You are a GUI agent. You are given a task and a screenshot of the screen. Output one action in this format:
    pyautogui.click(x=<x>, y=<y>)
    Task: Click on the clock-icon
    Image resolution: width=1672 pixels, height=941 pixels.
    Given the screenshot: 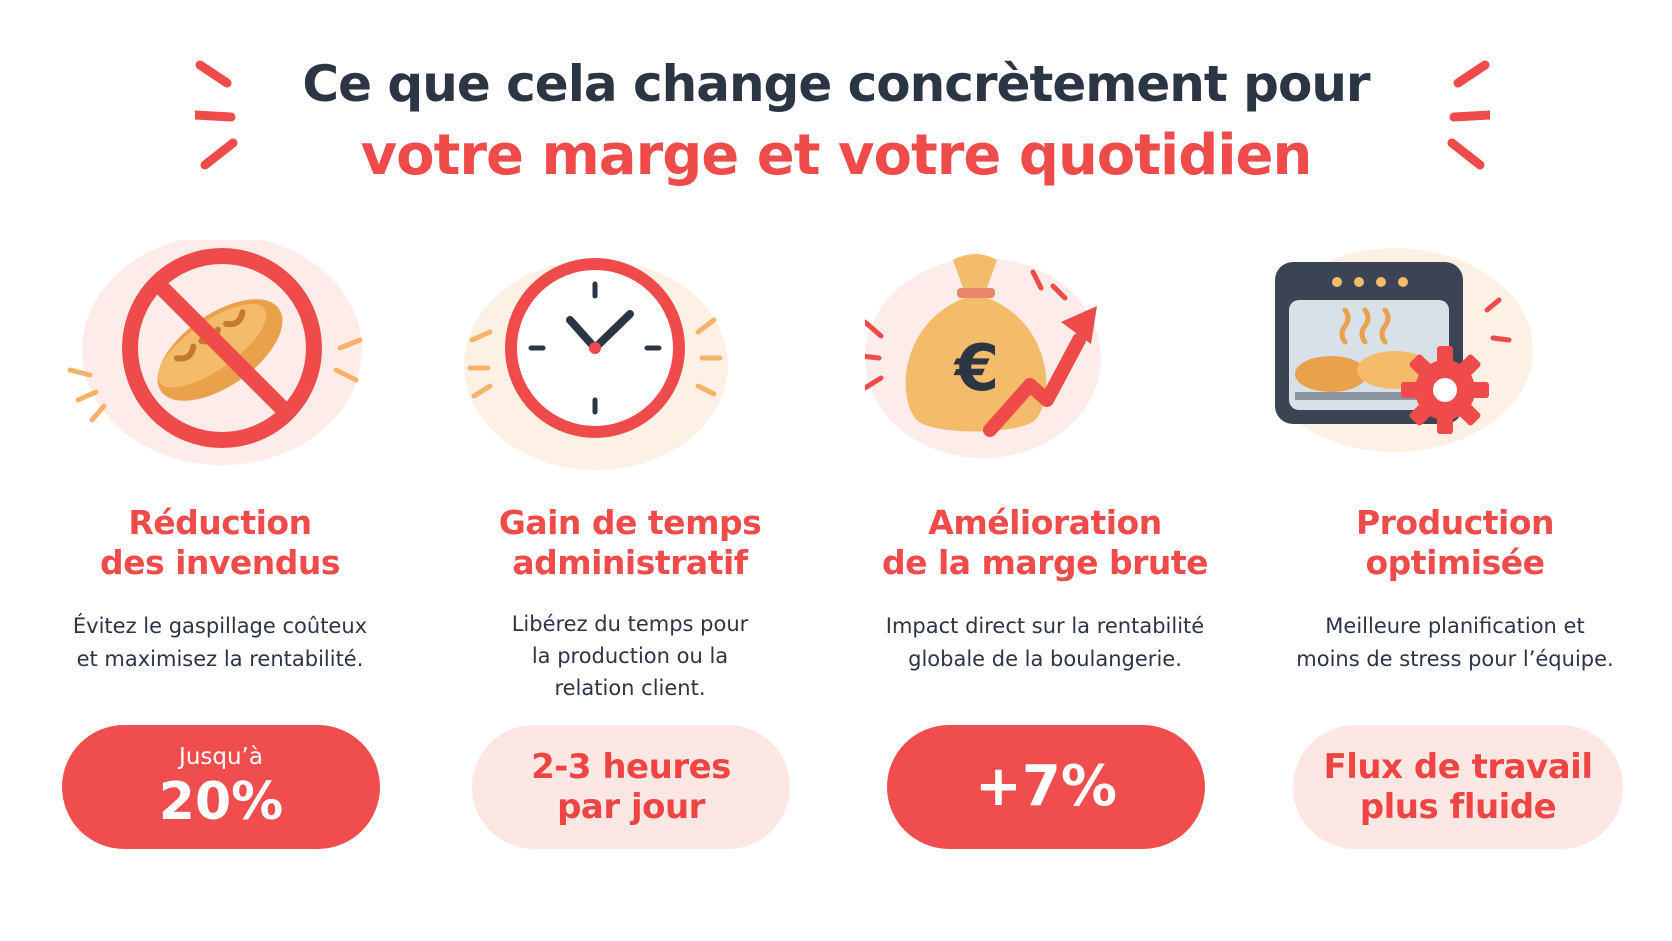 What is the action you would take?
    pyautogui.click(x=596, y=364)
    